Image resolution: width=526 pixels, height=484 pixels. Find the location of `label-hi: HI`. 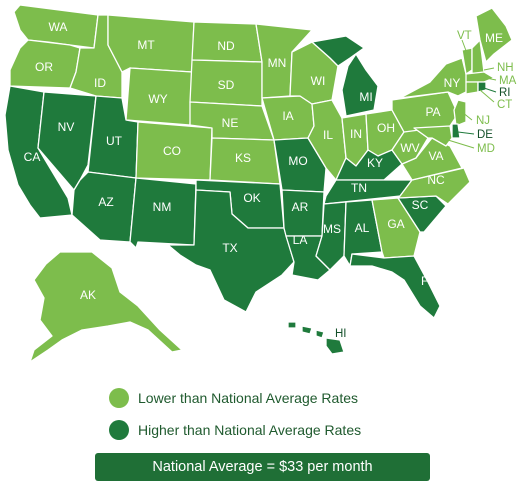

label-hi: HI is located at coordinates (341, 334).